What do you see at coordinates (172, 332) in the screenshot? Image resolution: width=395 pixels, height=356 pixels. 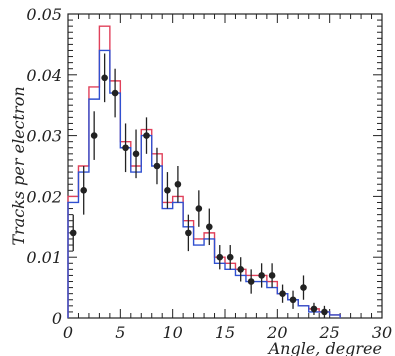 I see `x-tick-label: 10` at bounding box center [172, 332].